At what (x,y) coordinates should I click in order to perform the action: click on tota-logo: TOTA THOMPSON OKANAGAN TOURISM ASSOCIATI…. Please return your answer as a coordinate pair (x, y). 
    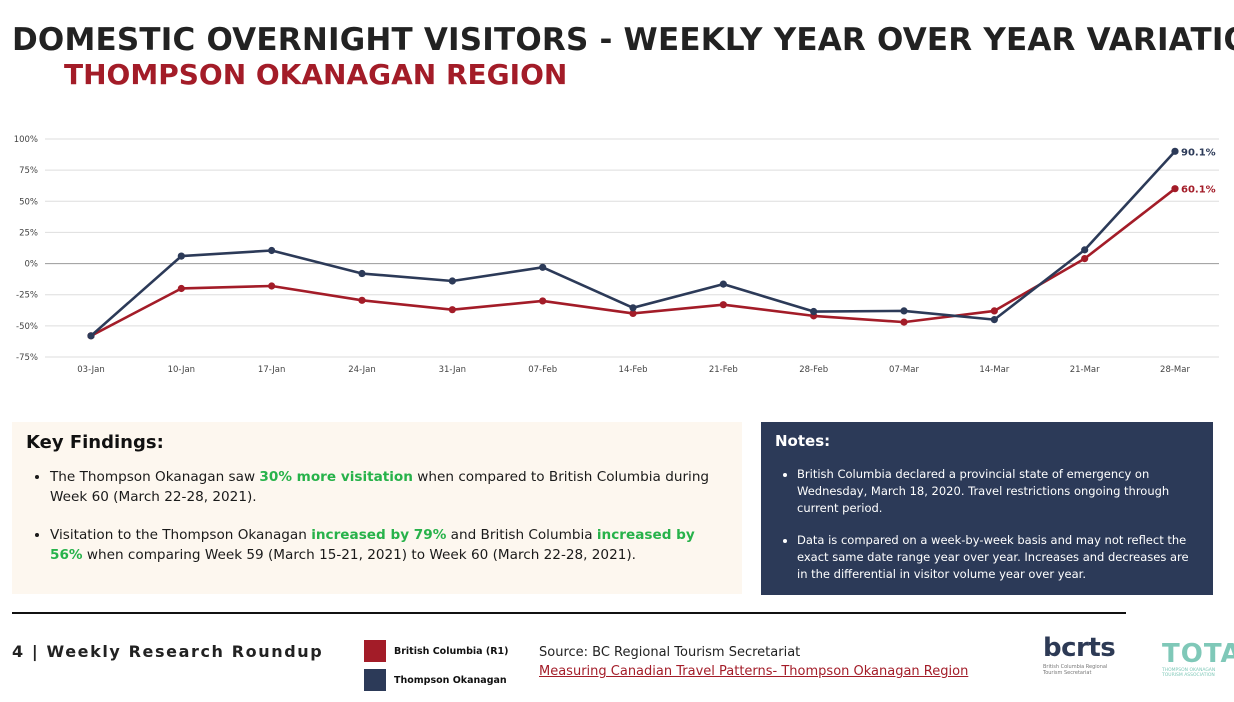
    Looking at the image, I should click on (1198, 658).